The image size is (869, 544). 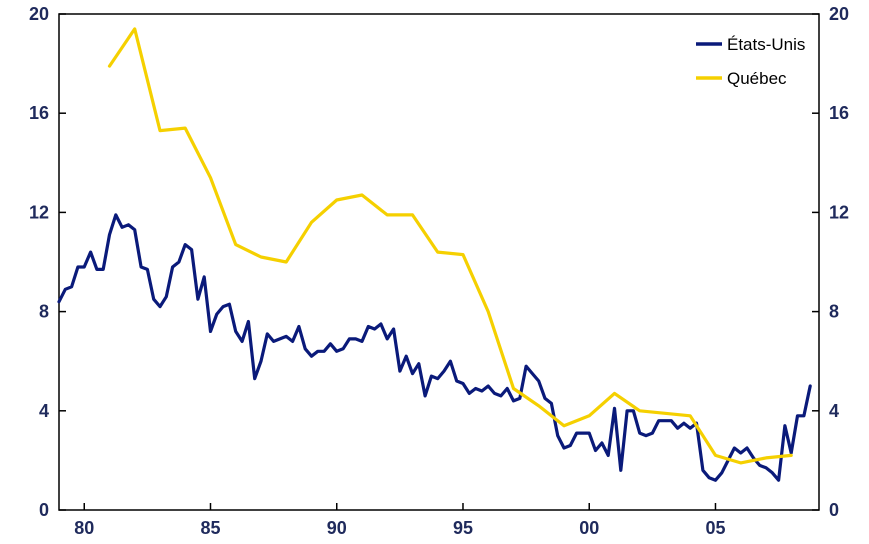 What do you see at coordinates (463, 528) in the screenshot?
I see `x-tick-label: 95` at bounding box center [463, 528].